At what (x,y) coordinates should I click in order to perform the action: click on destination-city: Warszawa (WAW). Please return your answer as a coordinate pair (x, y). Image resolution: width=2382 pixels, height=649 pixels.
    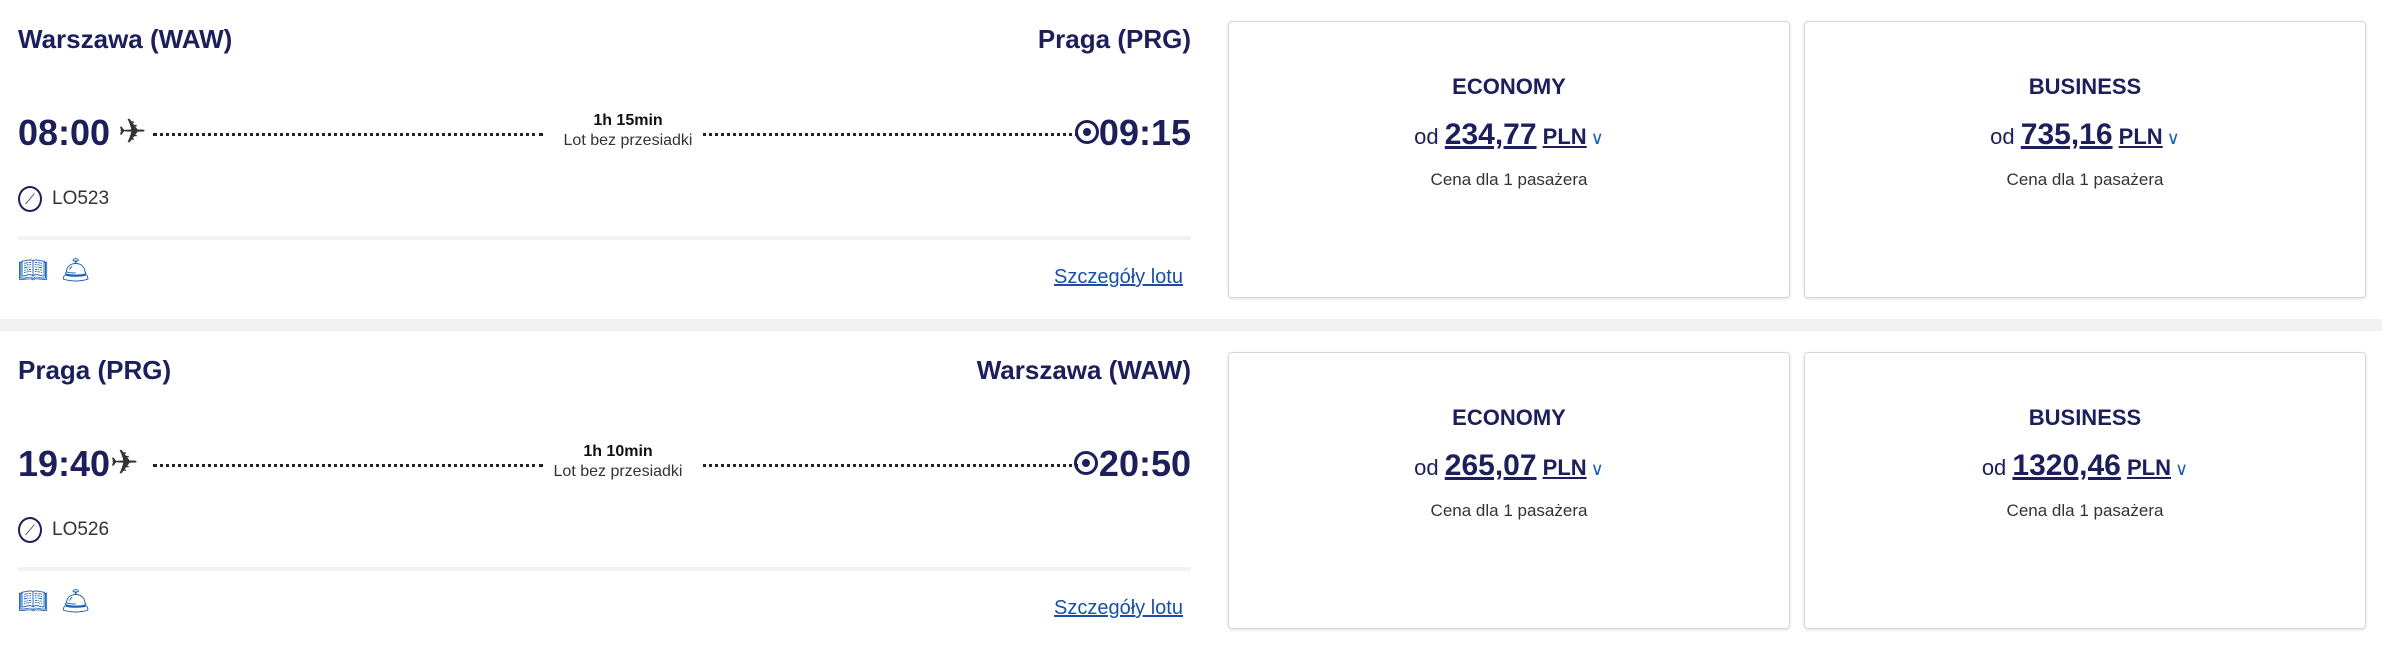
    Looking at the image, I should click on (1083, 370).